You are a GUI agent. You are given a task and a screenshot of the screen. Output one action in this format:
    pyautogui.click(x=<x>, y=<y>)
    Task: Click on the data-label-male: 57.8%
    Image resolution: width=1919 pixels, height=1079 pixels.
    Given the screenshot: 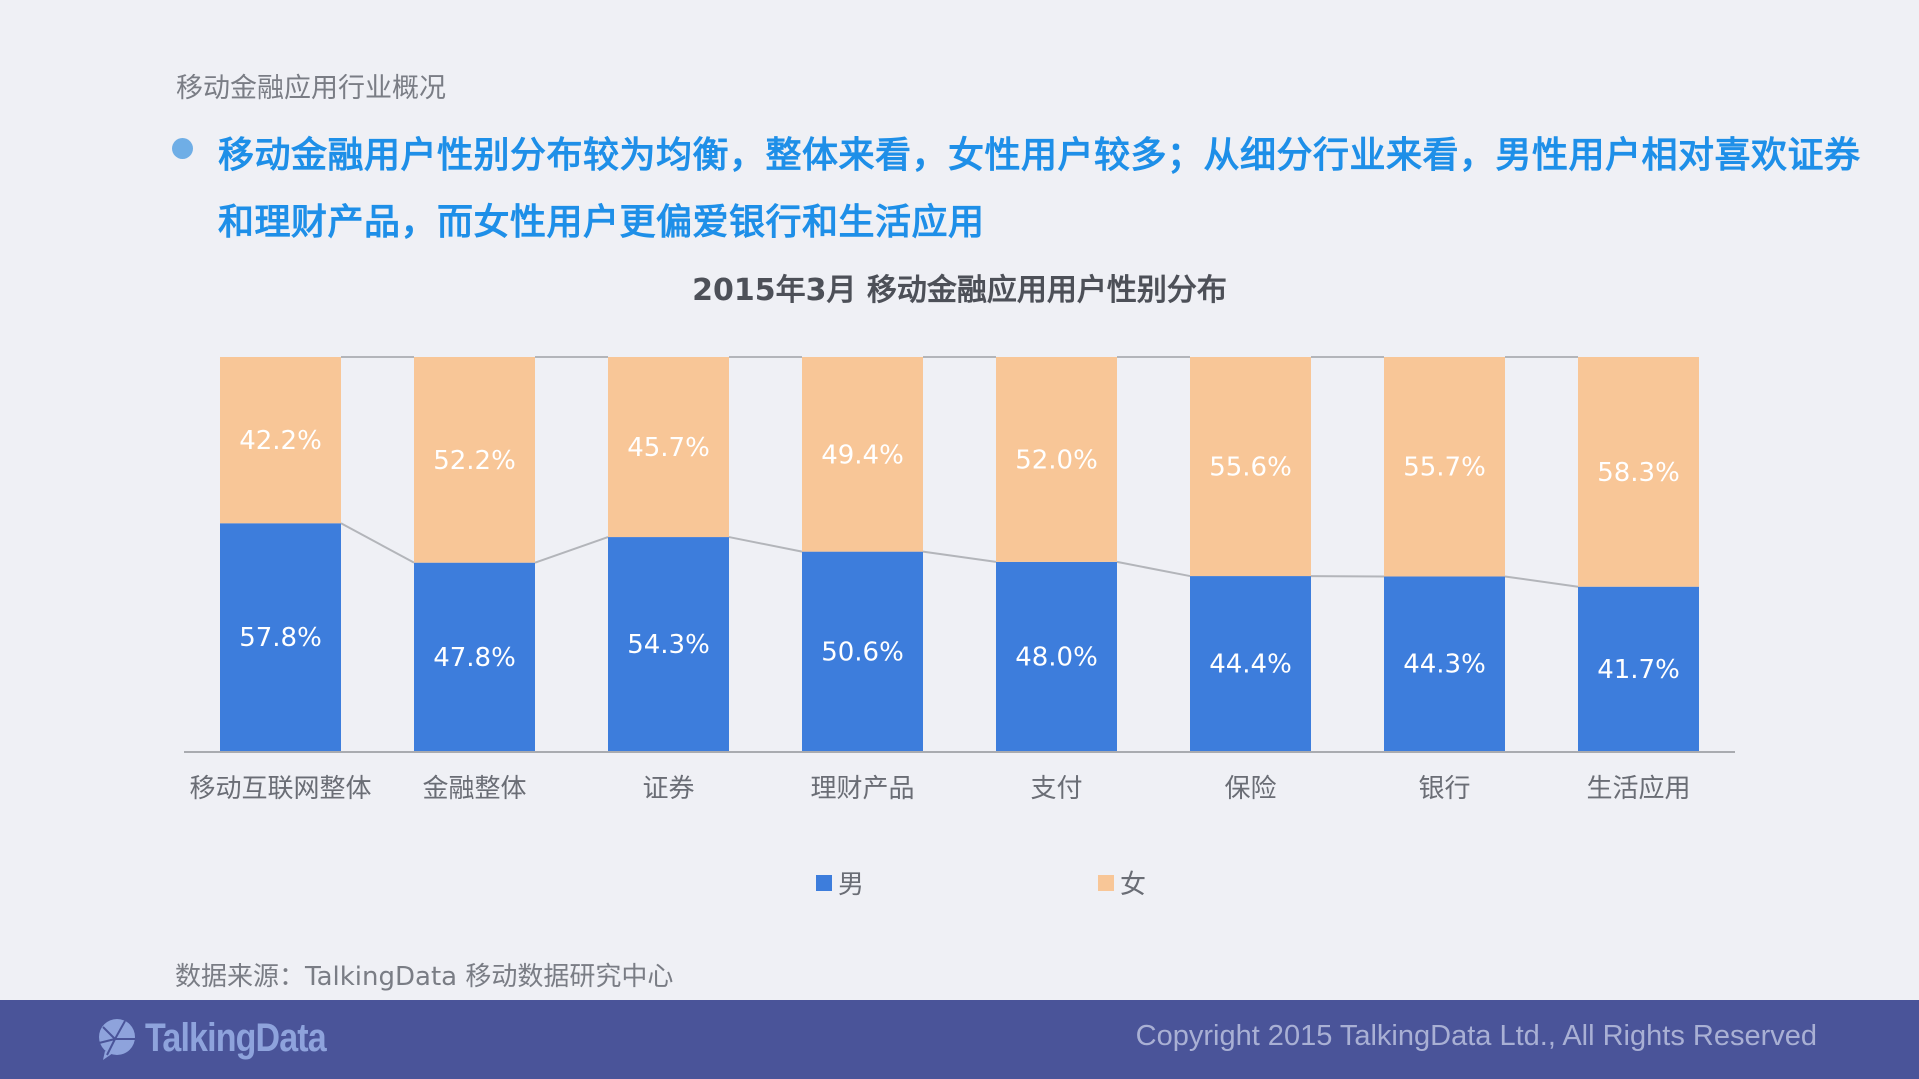 What is the action you would take?
    pyautogui.click(x=280, y=638)
    